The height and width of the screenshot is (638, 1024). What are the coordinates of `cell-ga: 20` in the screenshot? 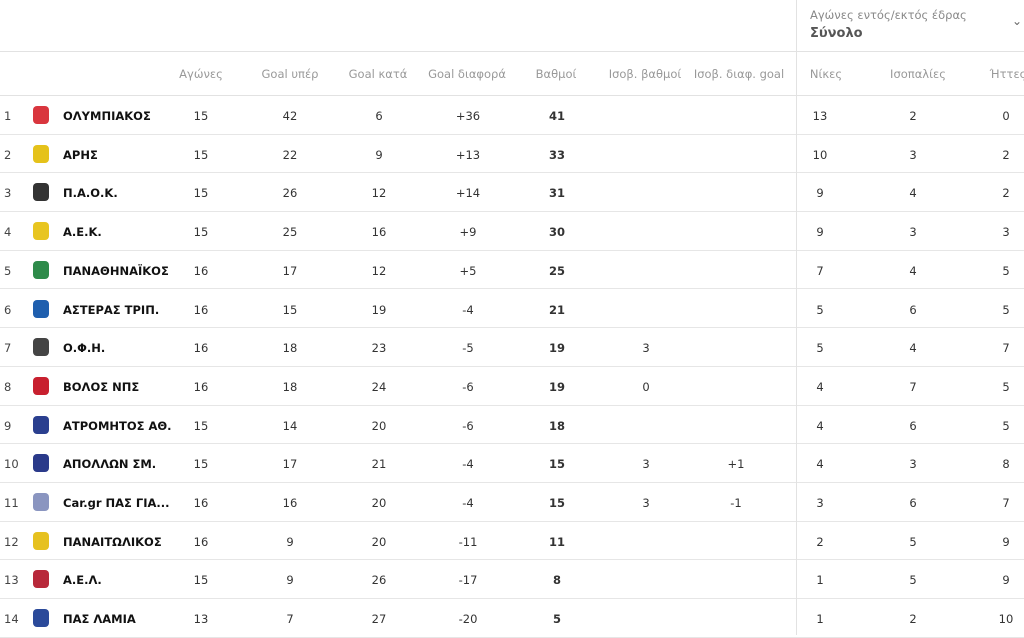 It's located at (379, 503).